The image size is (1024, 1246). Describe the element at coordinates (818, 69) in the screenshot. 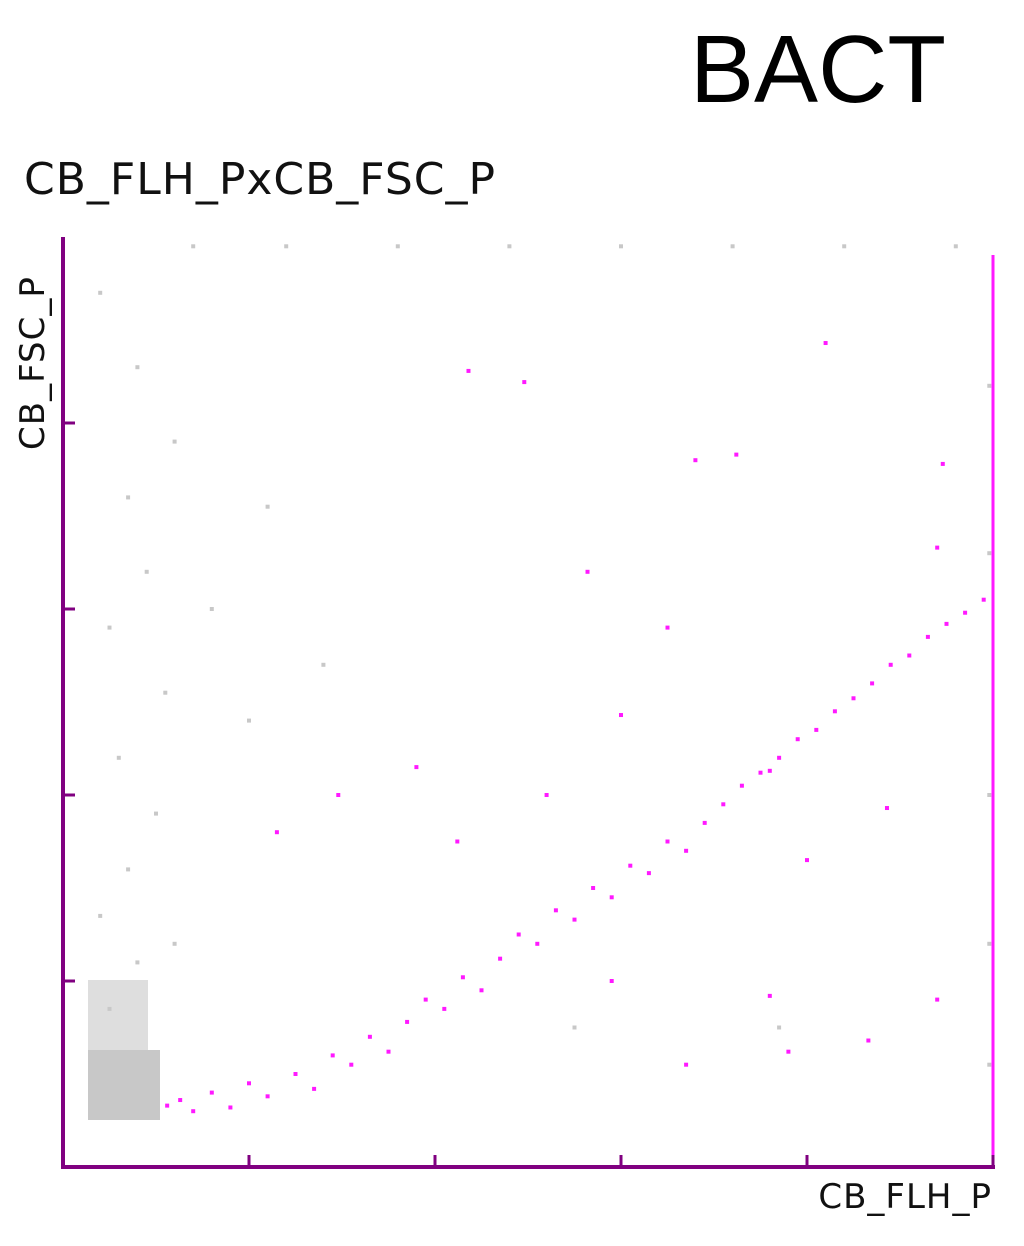

I see `chart-title: BACT` at that location.